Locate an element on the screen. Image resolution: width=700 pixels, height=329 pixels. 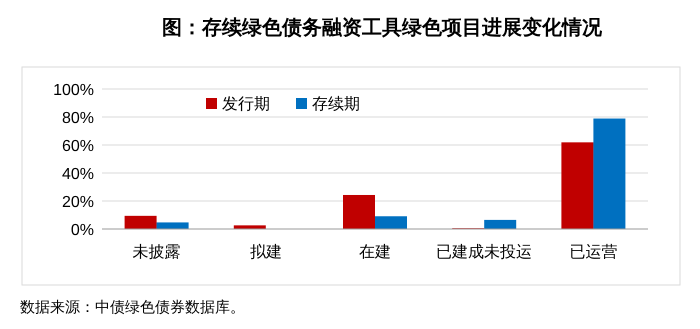
x-tick-label: 已建成未投运 is located at coordinates (484, 252).